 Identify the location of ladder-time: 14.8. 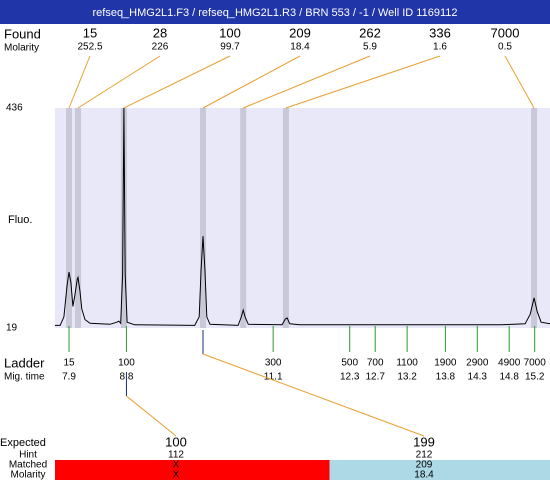
(509, 377).